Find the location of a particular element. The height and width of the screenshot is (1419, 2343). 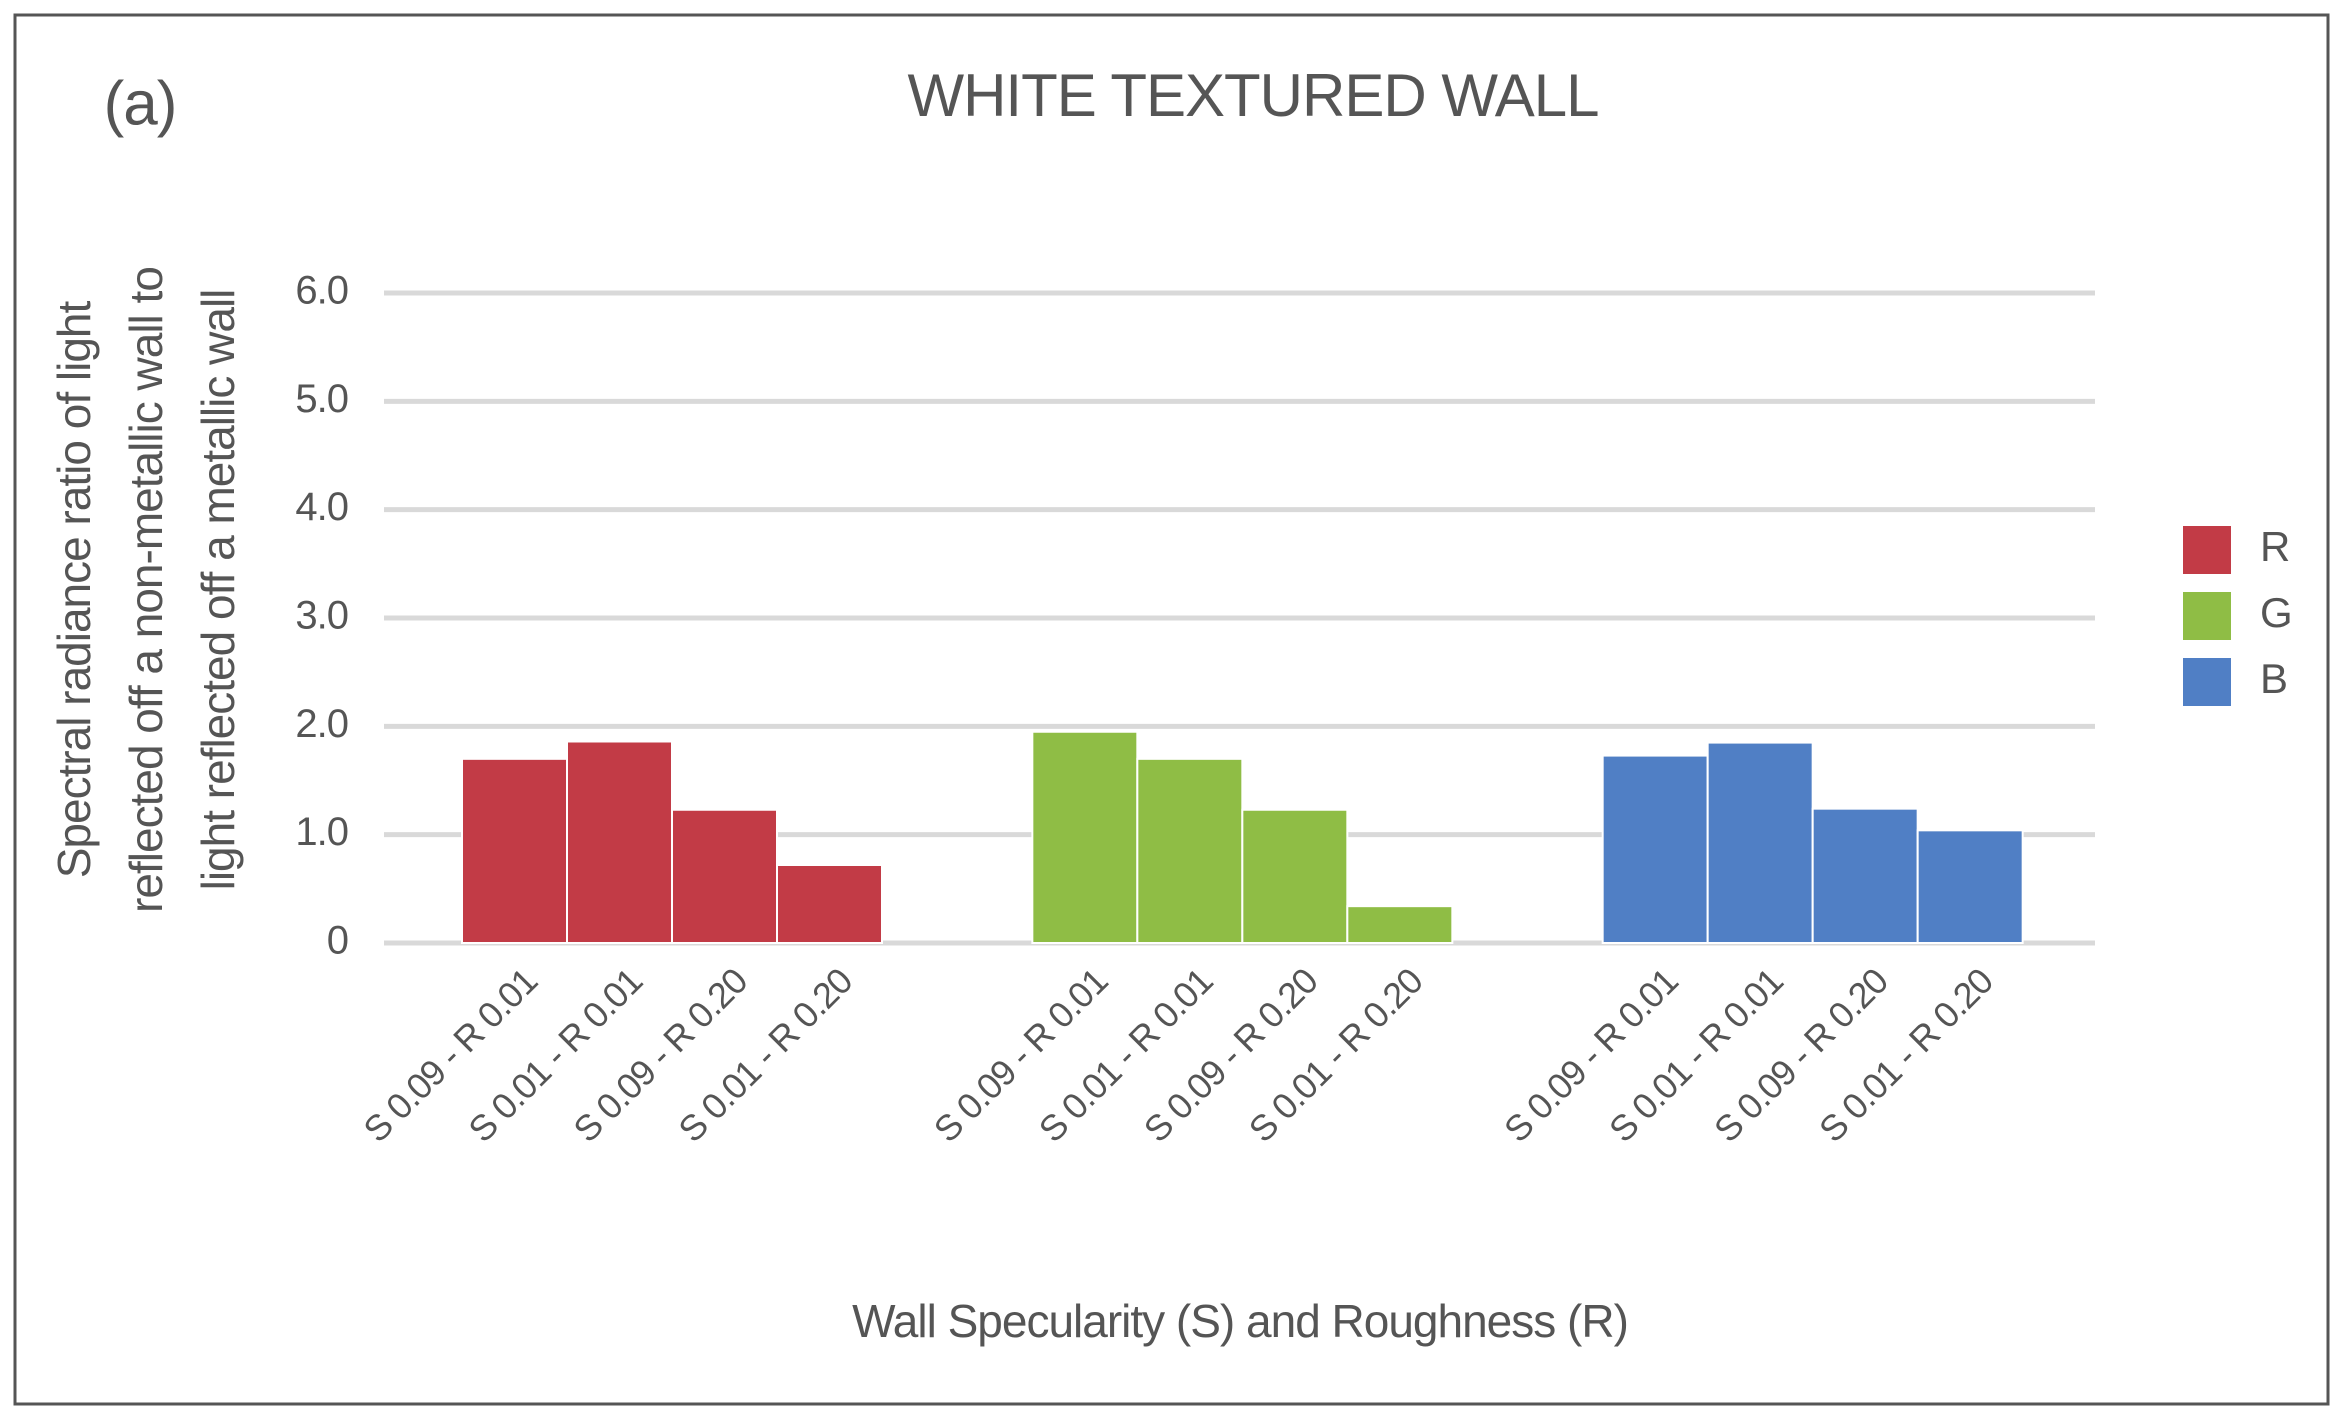

y-axis-title: Spectral radiance ratio of light is located at coordinates (74, 590).